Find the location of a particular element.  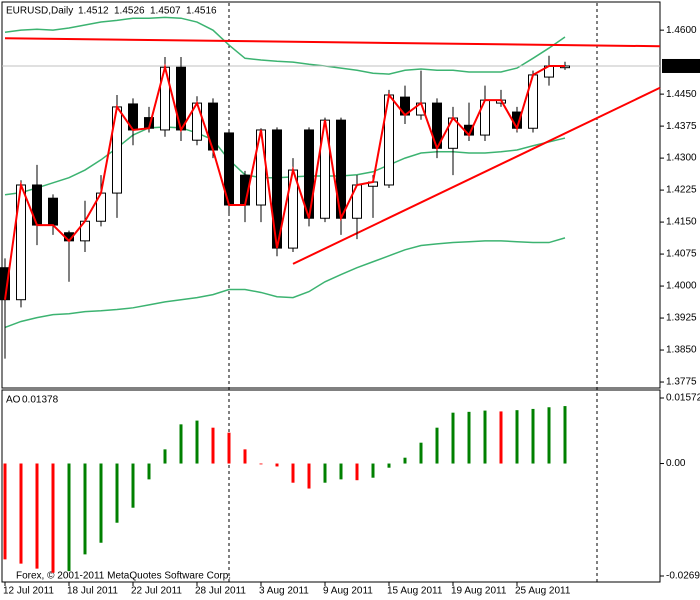

y-tick-label: 1.4150 is located at coordinates (681, 222).